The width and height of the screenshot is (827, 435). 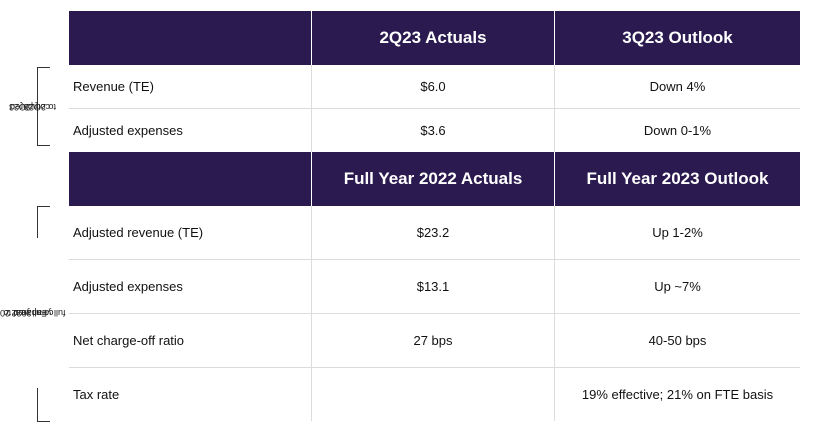 I want to click on row-actual: $23.2, so click(x=432, y=232).